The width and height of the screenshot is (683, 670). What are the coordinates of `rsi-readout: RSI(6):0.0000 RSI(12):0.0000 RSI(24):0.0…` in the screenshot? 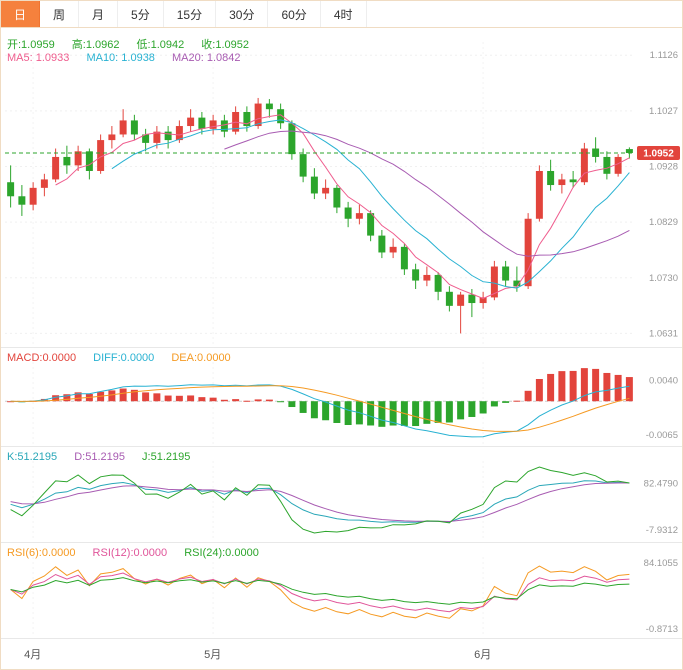 It's located at (140, 553).